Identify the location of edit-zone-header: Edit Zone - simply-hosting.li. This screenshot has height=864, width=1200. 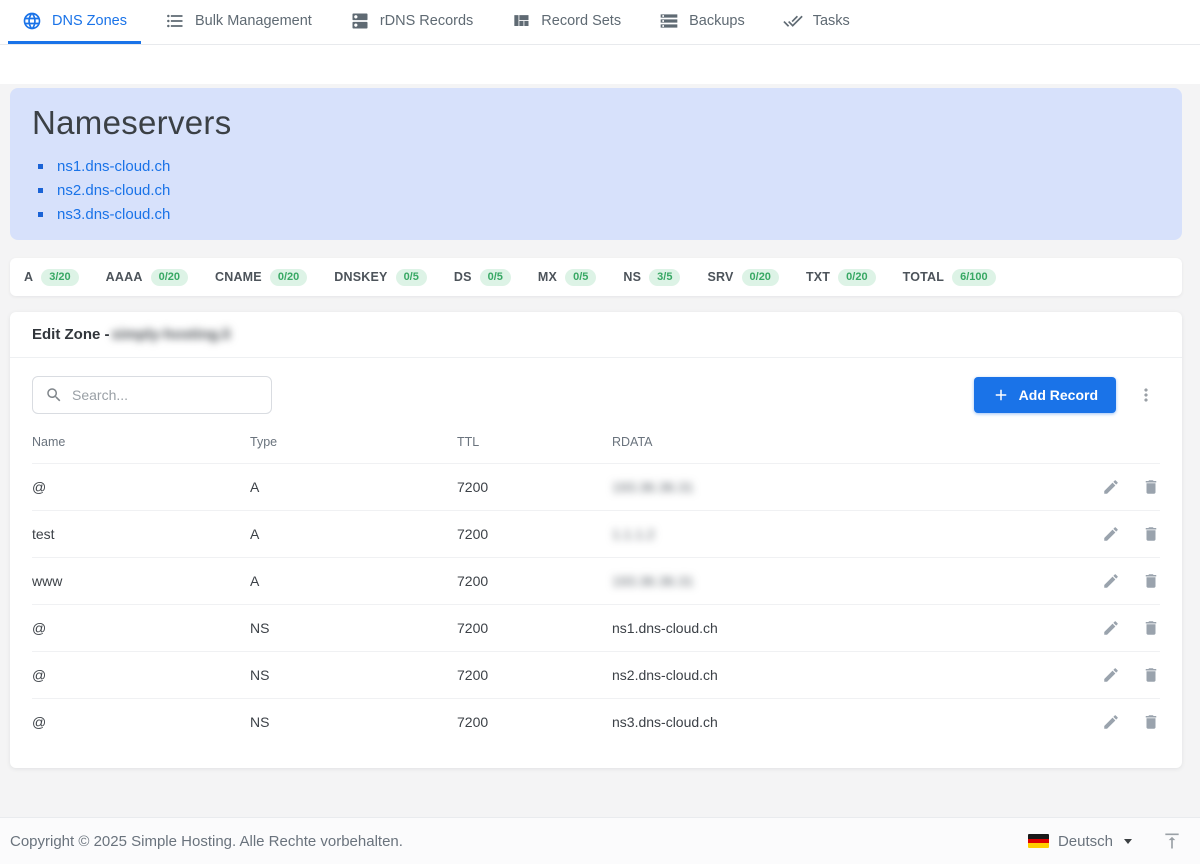
(596, 335).